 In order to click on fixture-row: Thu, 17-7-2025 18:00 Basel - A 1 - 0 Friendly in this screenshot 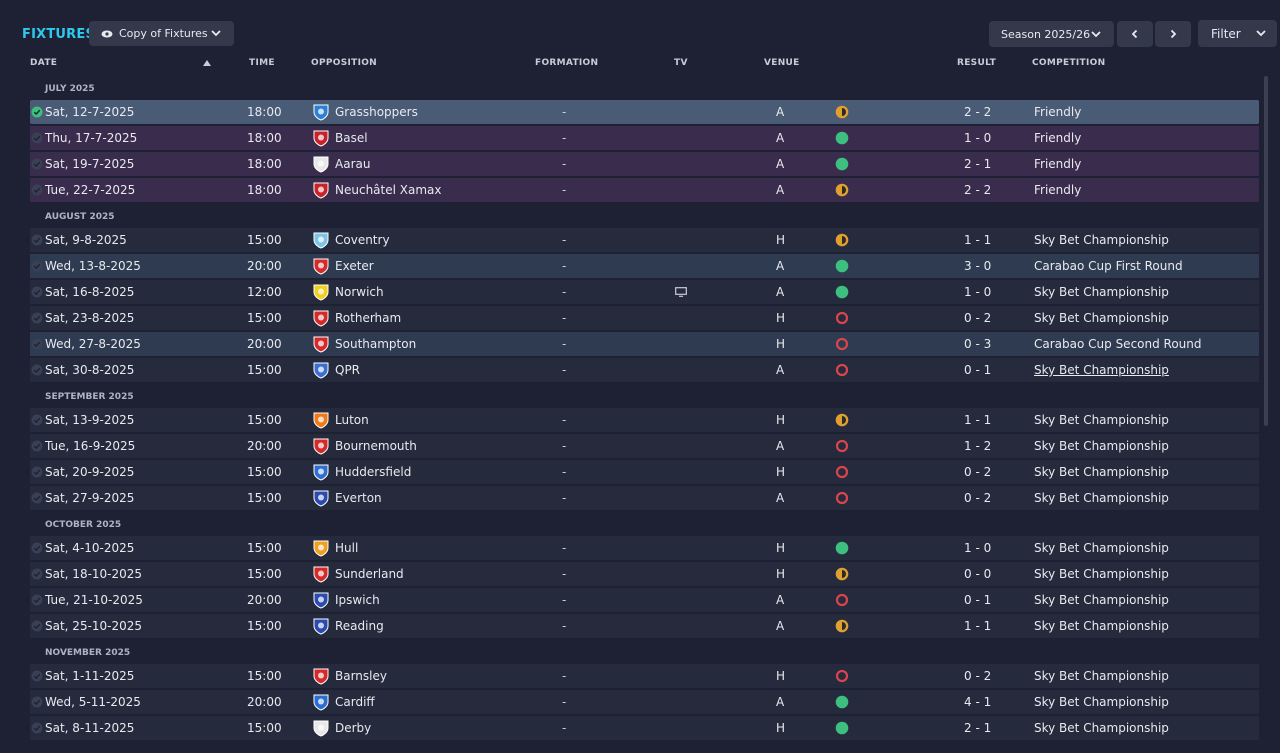, I will do `click(644, 138)`.